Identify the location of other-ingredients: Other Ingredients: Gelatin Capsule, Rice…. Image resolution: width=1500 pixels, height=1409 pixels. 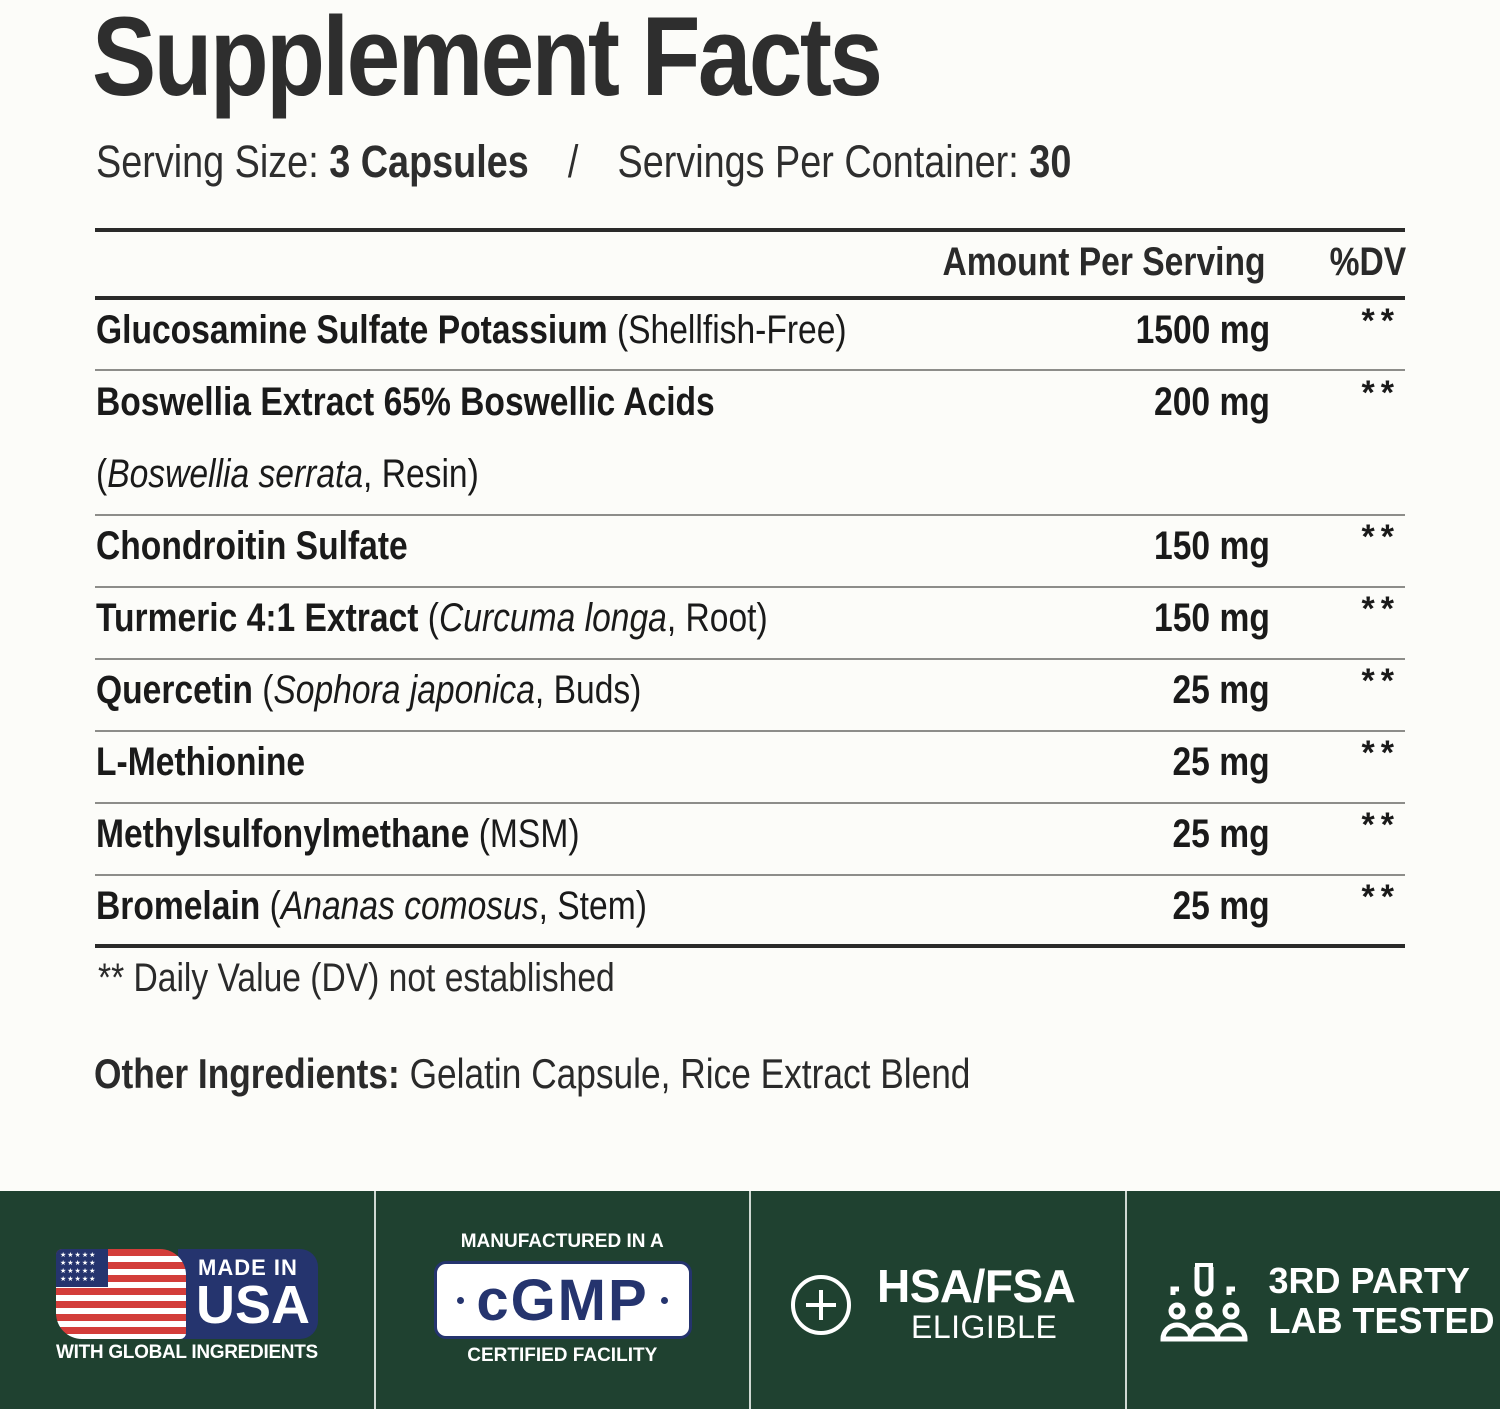
(532, 1074).